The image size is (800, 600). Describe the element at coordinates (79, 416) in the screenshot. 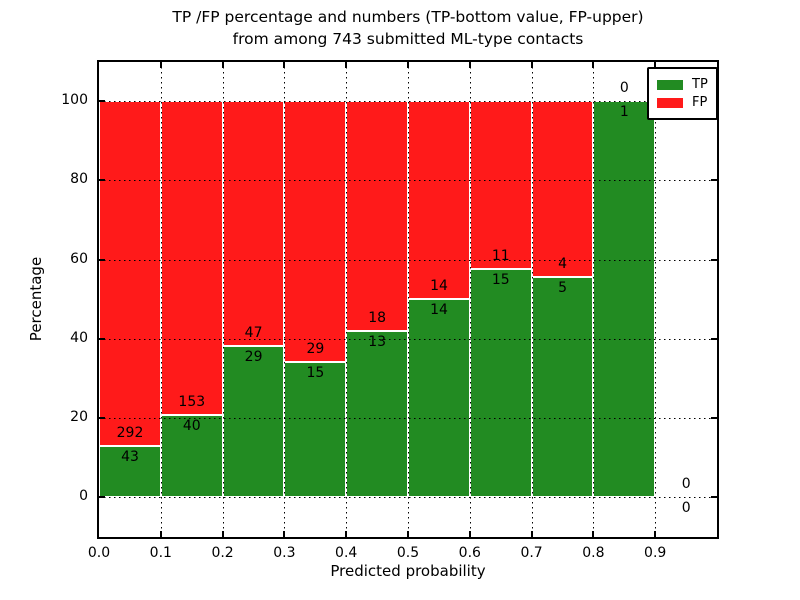

I see `y-tick-label: 20` at that location.